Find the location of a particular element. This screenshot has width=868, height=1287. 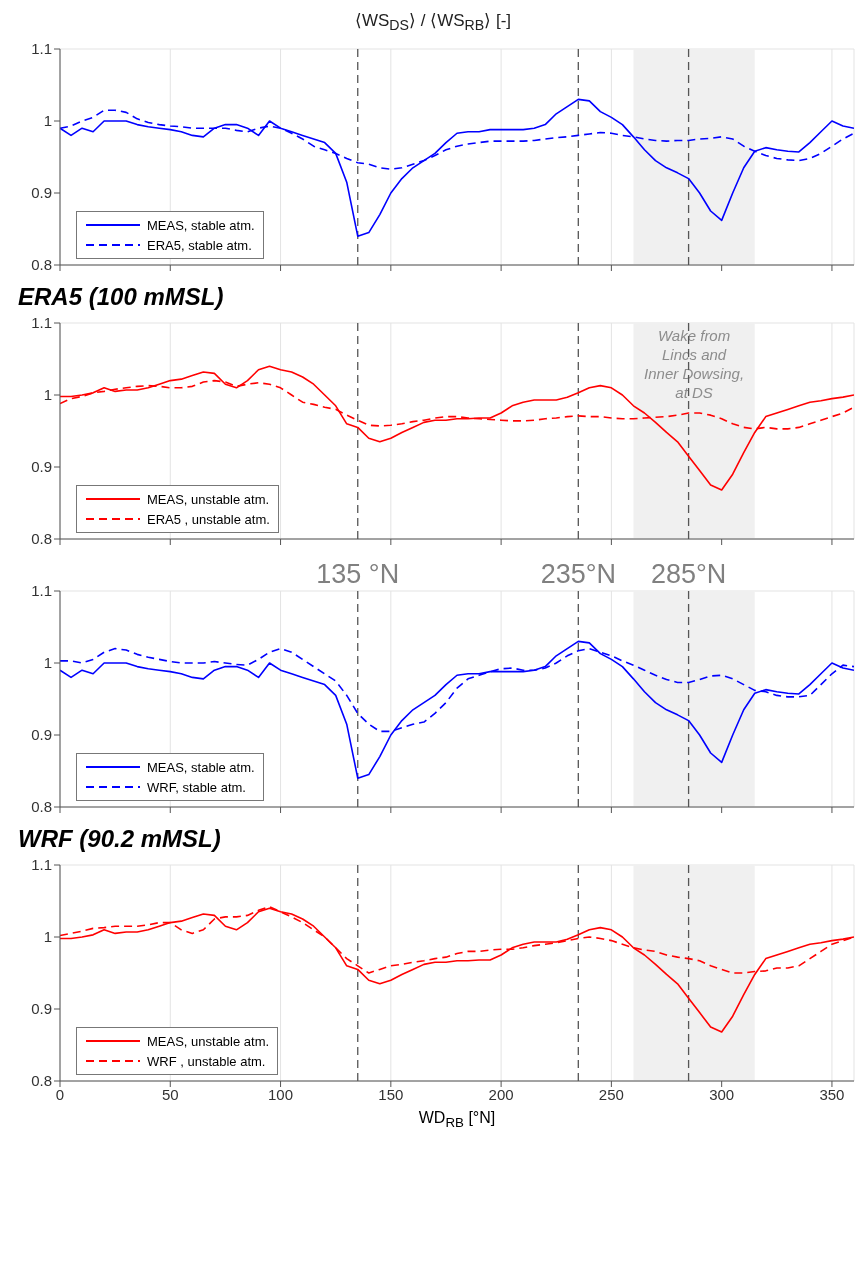

chart-title: WRF (90.2 mMSL) is located at coordinates (119, 839).